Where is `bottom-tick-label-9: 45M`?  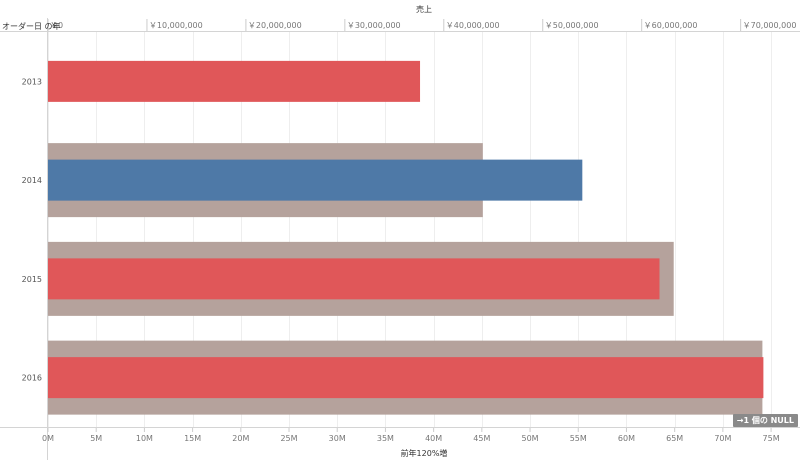
bottom-tick-label-9: 45M is located at coordinates (481, 438).